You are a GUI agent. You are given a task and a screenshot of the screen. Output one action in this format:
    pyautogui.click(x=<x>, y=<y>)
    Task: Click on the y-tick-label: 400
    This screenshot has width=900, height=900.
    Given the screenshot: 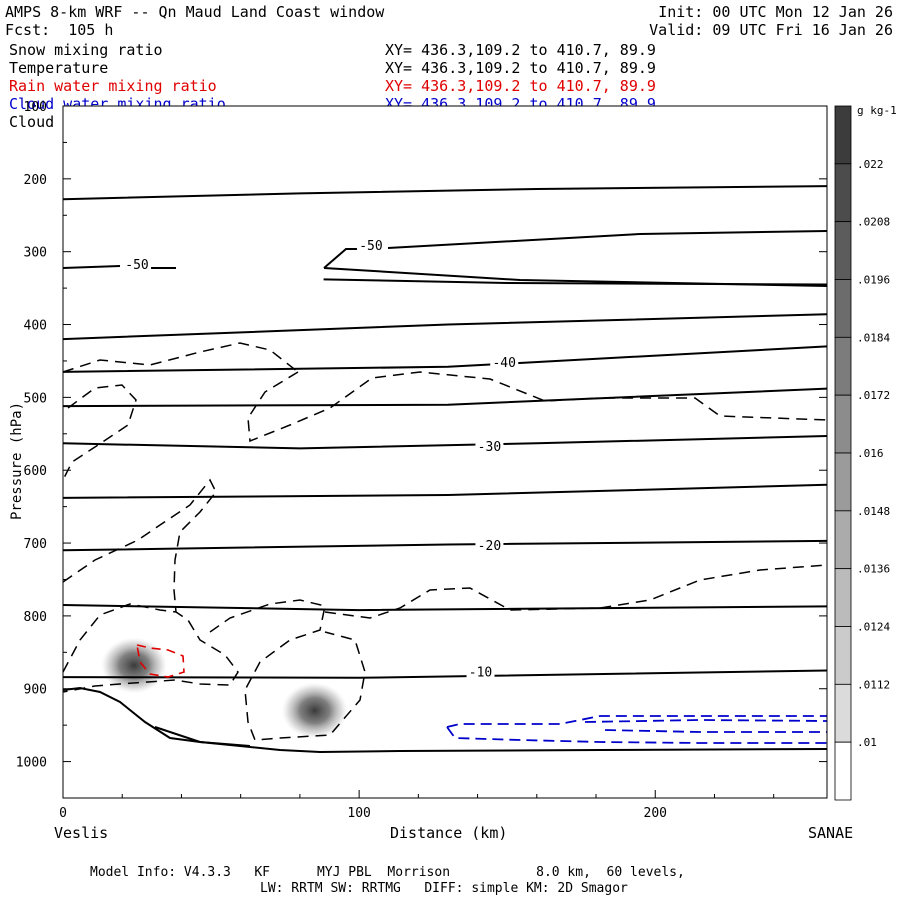 What is the action you would take?
    pyautogui.click(x=35, y=326)
    